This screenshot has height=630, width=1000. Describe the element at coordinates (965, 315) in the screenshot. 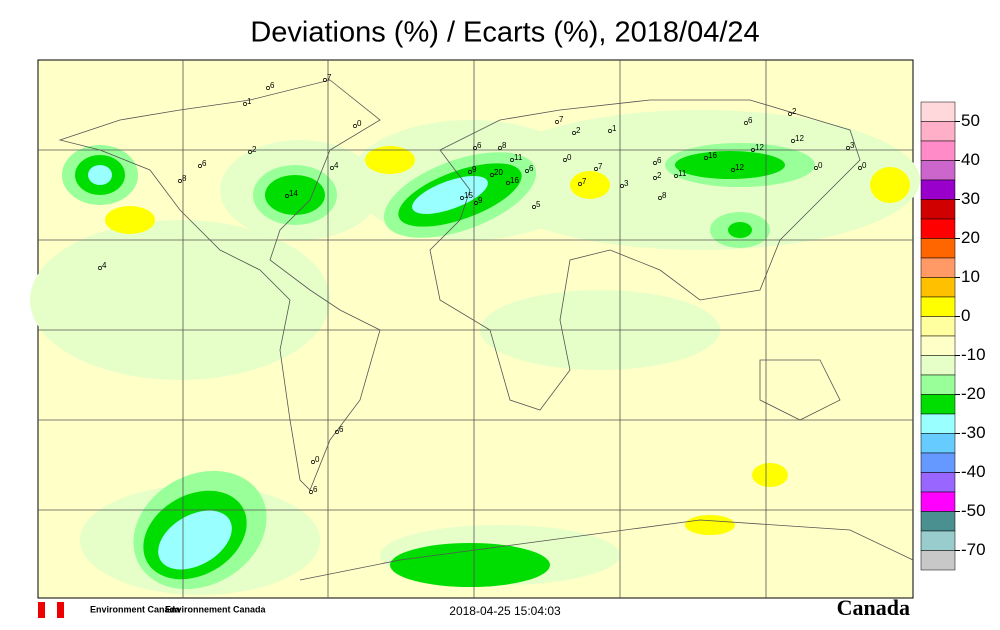

I see `legend-label: 0` at that location.